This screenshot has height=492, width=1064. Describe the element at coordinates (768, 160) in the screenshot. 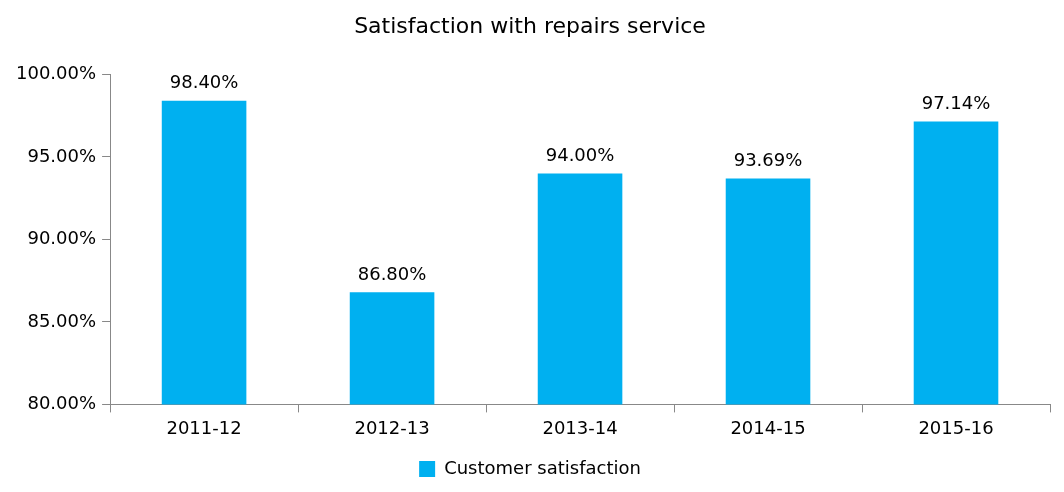

I see `data-label: 93.69%` at that location.